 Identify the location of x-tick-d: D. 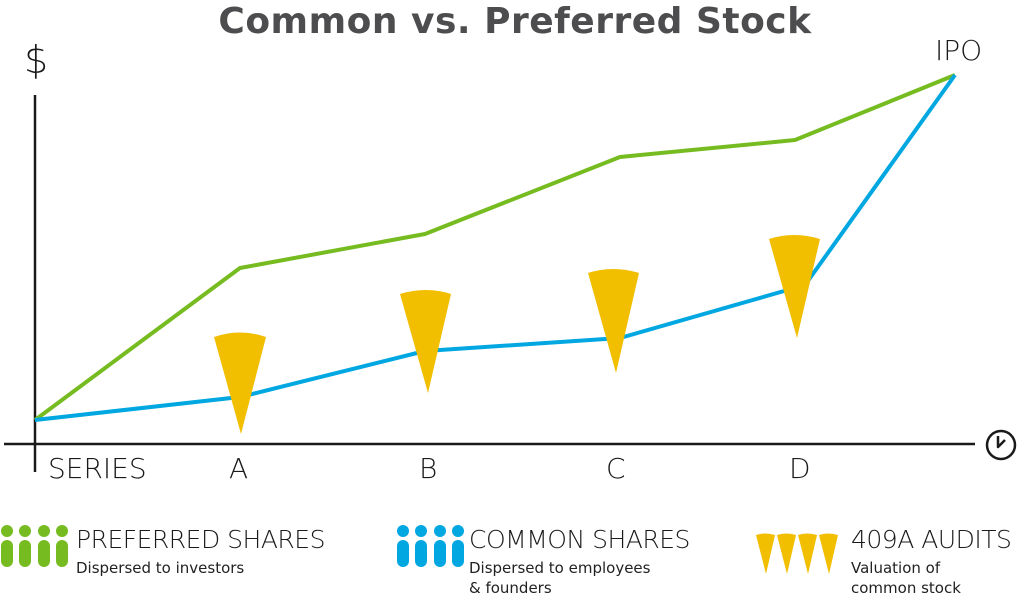
(800, 468).